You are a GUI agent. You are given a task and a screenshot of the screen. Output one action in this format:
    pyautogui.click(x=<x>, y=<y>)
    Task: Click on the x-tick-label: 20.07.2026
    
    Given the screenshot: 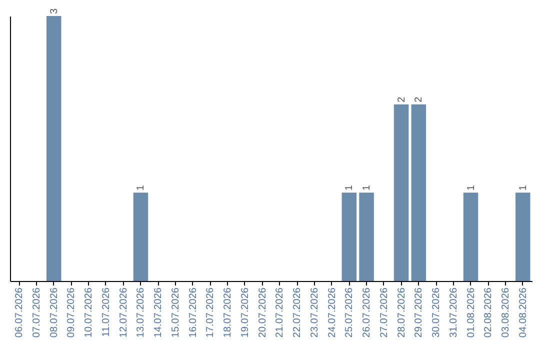 What is the action you would take?
    pyautogui.click(x=262, y=312)
    